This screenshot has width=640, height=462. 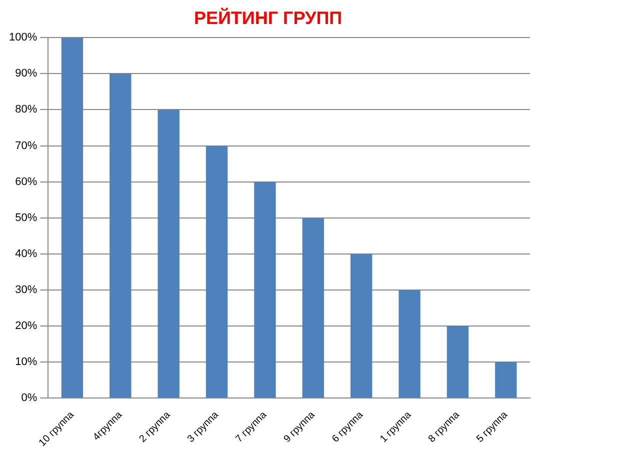 I want to click on chart-title: РЕЙТИНГ ГРУПП, so click(x=268, y=17).